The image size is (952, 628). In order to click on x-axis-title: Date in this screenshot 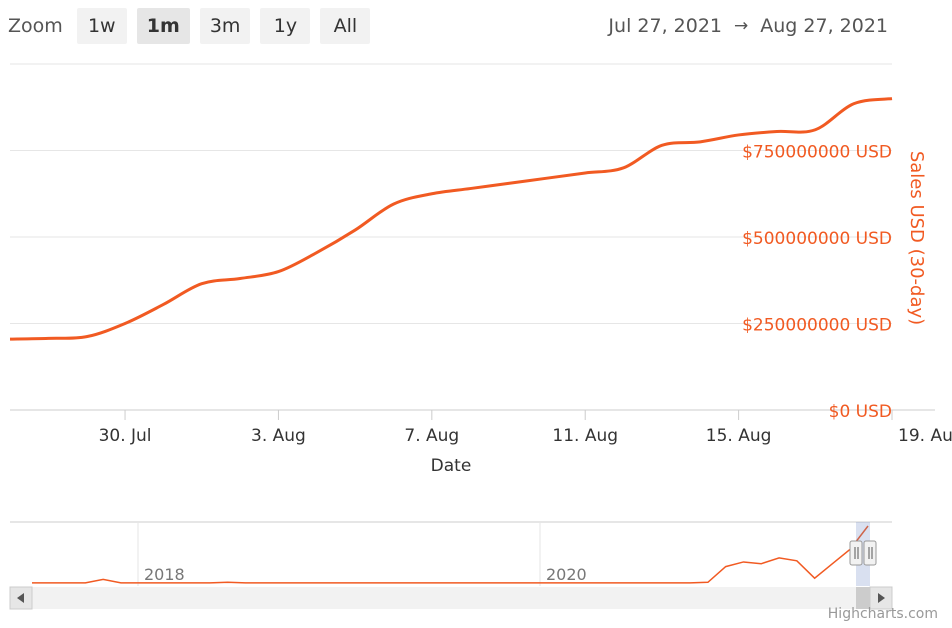, I will do `click(451, 466)`.